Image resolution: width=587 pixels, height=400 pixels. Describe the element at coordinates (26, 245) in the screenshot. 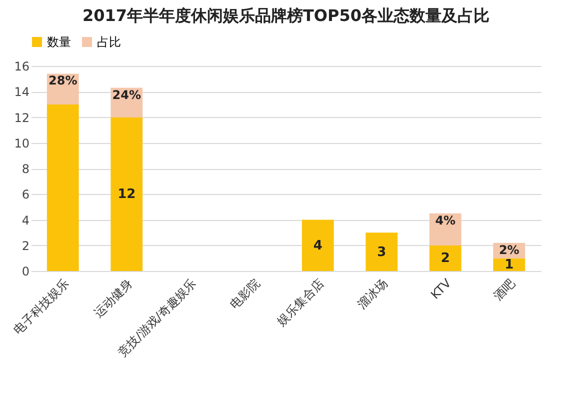

I see `y-tick-label: 2` at that location.